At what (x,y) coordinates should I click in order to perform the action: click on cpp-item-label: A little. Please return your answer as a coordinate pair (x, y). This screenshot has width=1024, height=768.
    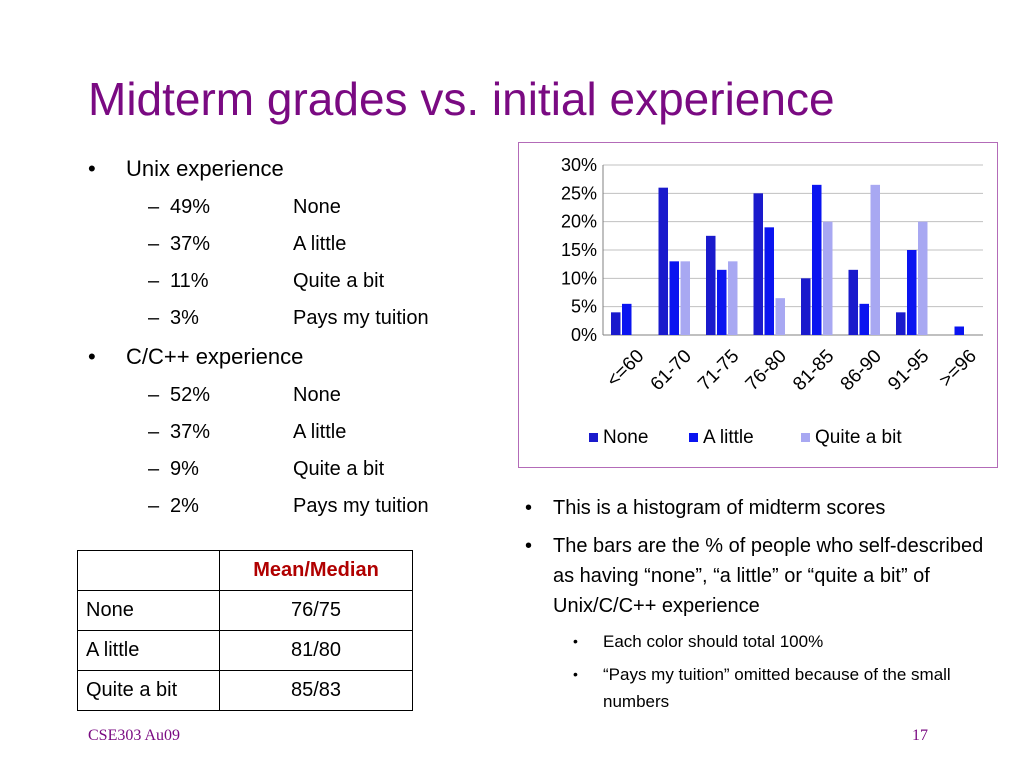
    Looking at the image, I should click on (320, 432).